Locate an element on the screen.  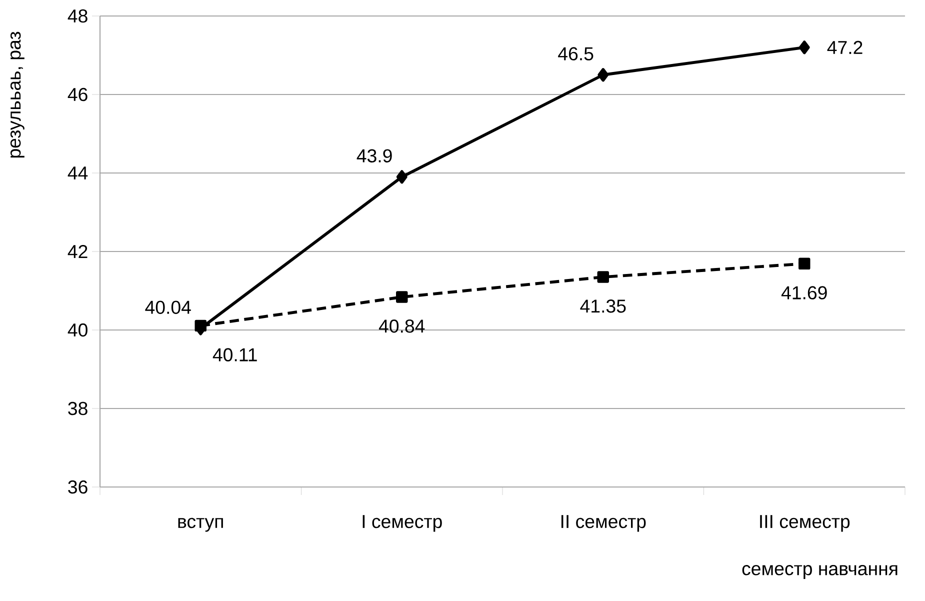
x-tick-label: III семестр is located at coordinates (805, 523).